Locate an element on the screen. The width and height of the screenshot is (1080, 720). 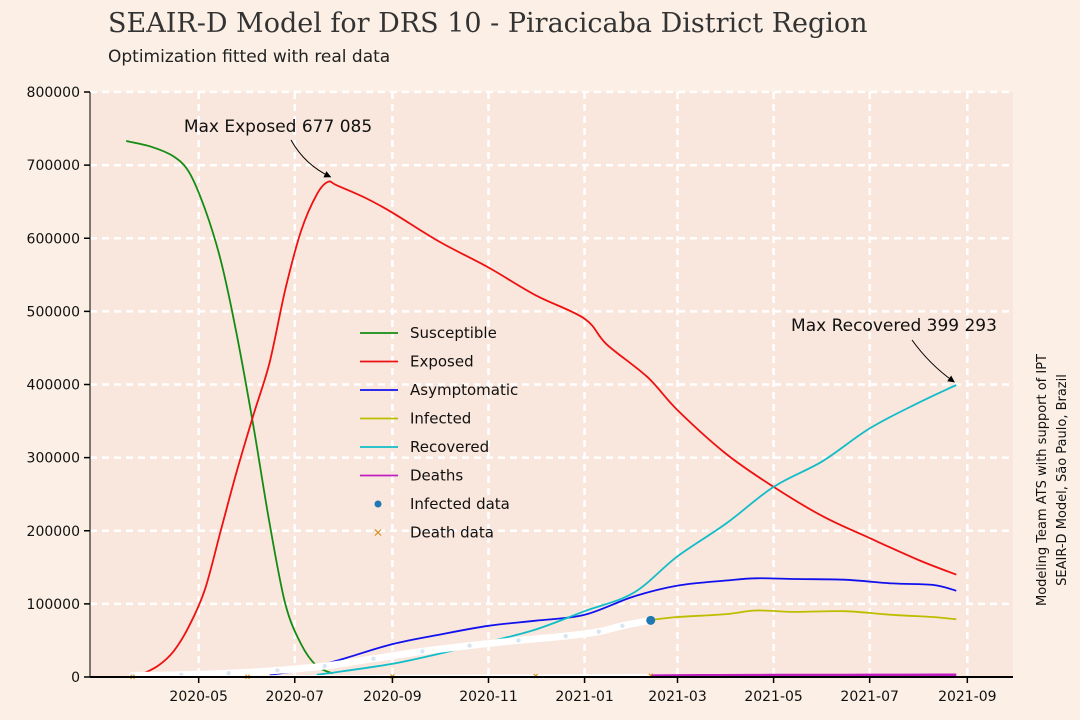
y-tick-label-2: 200000 is located at coordinates (53, 532).